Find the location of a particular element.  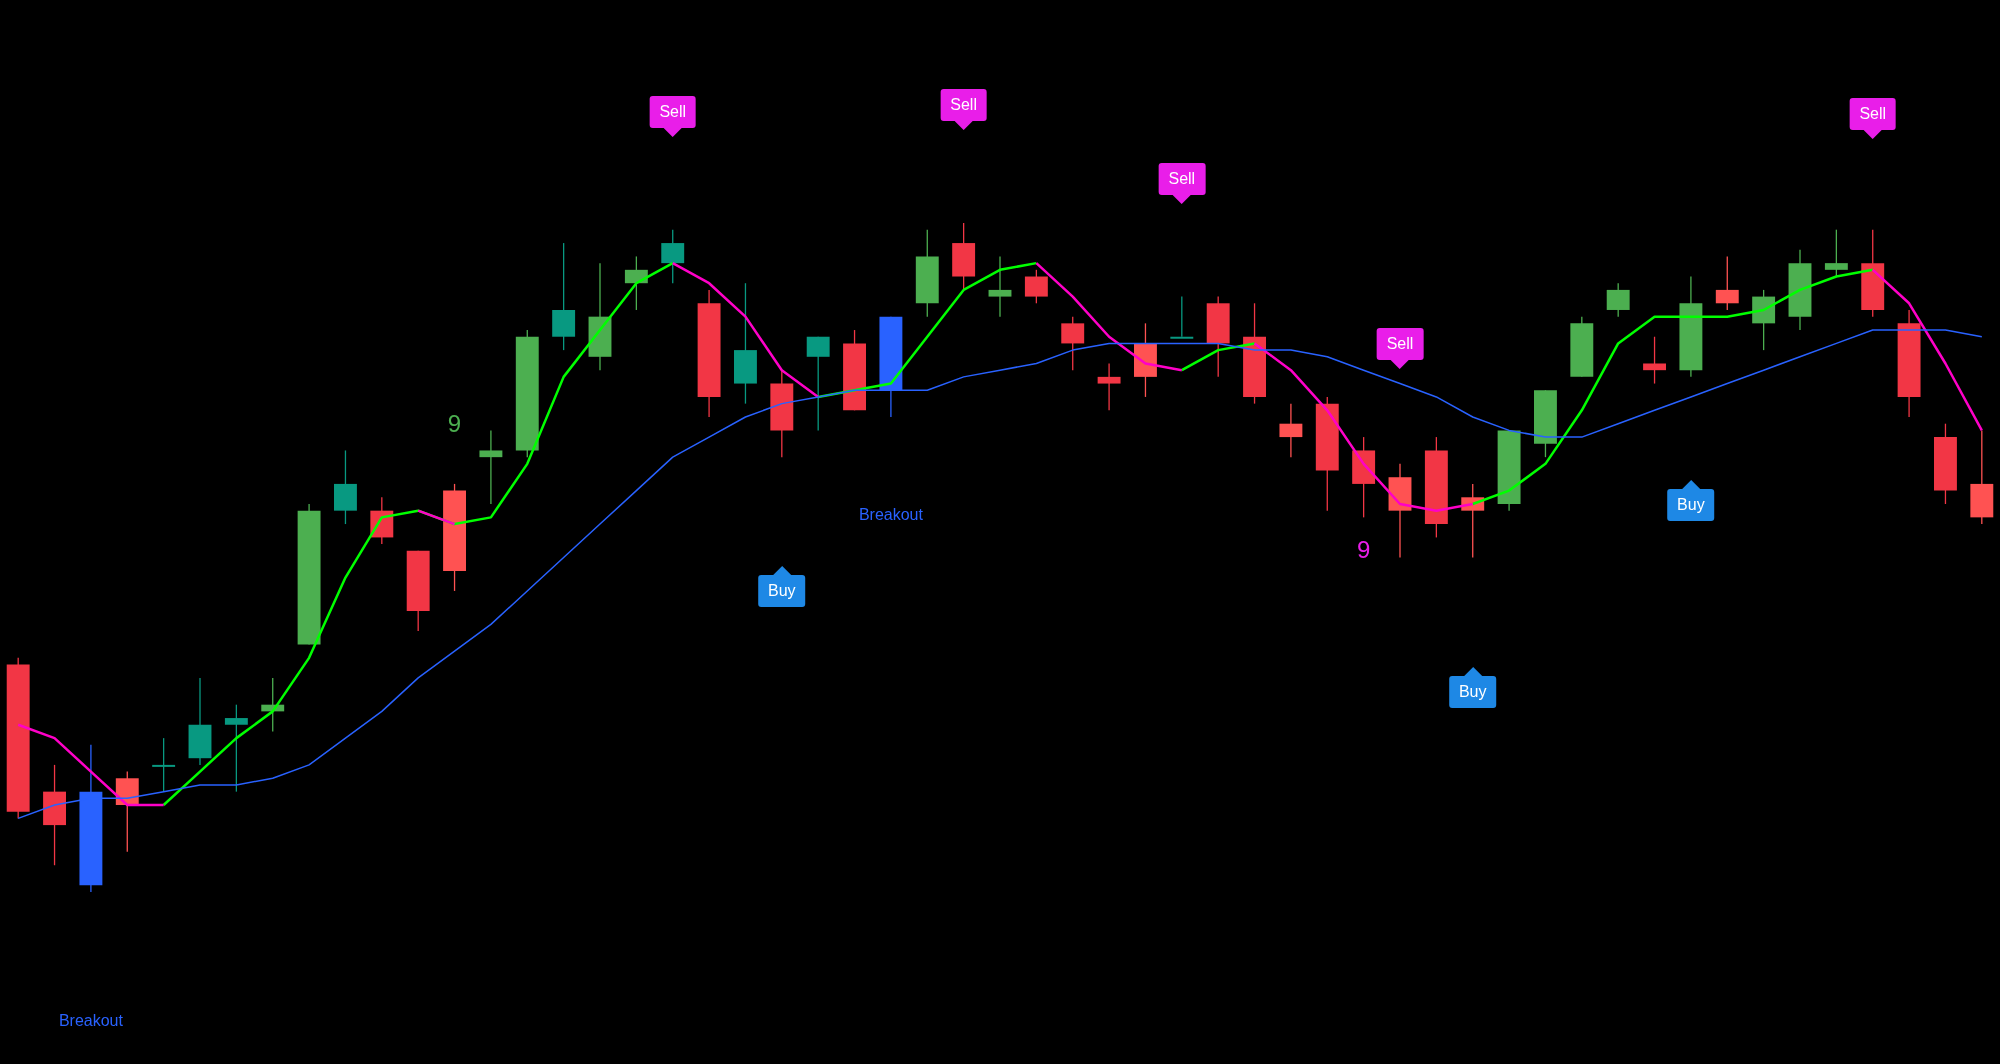

annotation: Sell is located at coordinates (1400, 343).